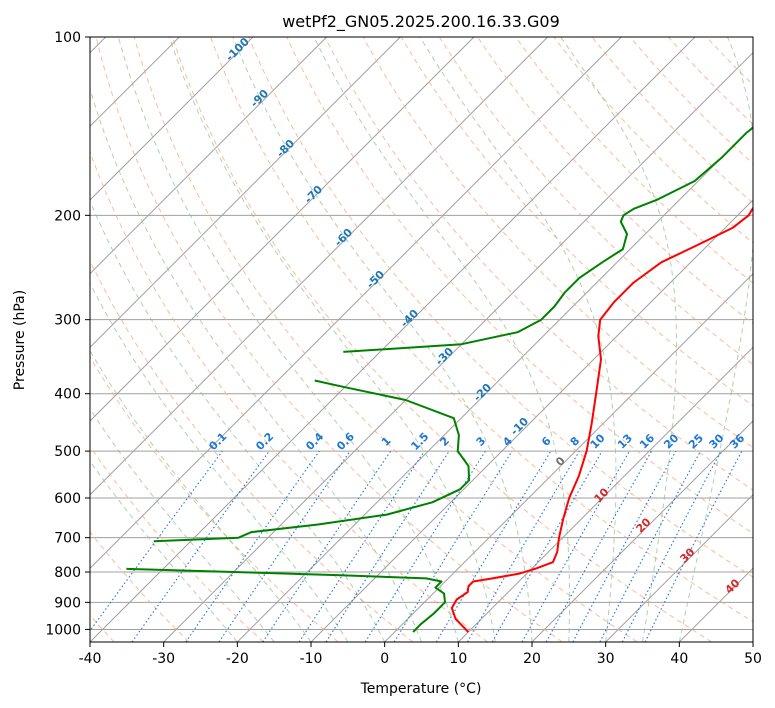 Image resolution: width=775 pixels, height=708 pixels. What do you see at coordinates (67, 321) in the screenshot?
I see `y-tick-label: 300` at bounding box center [67, 321].